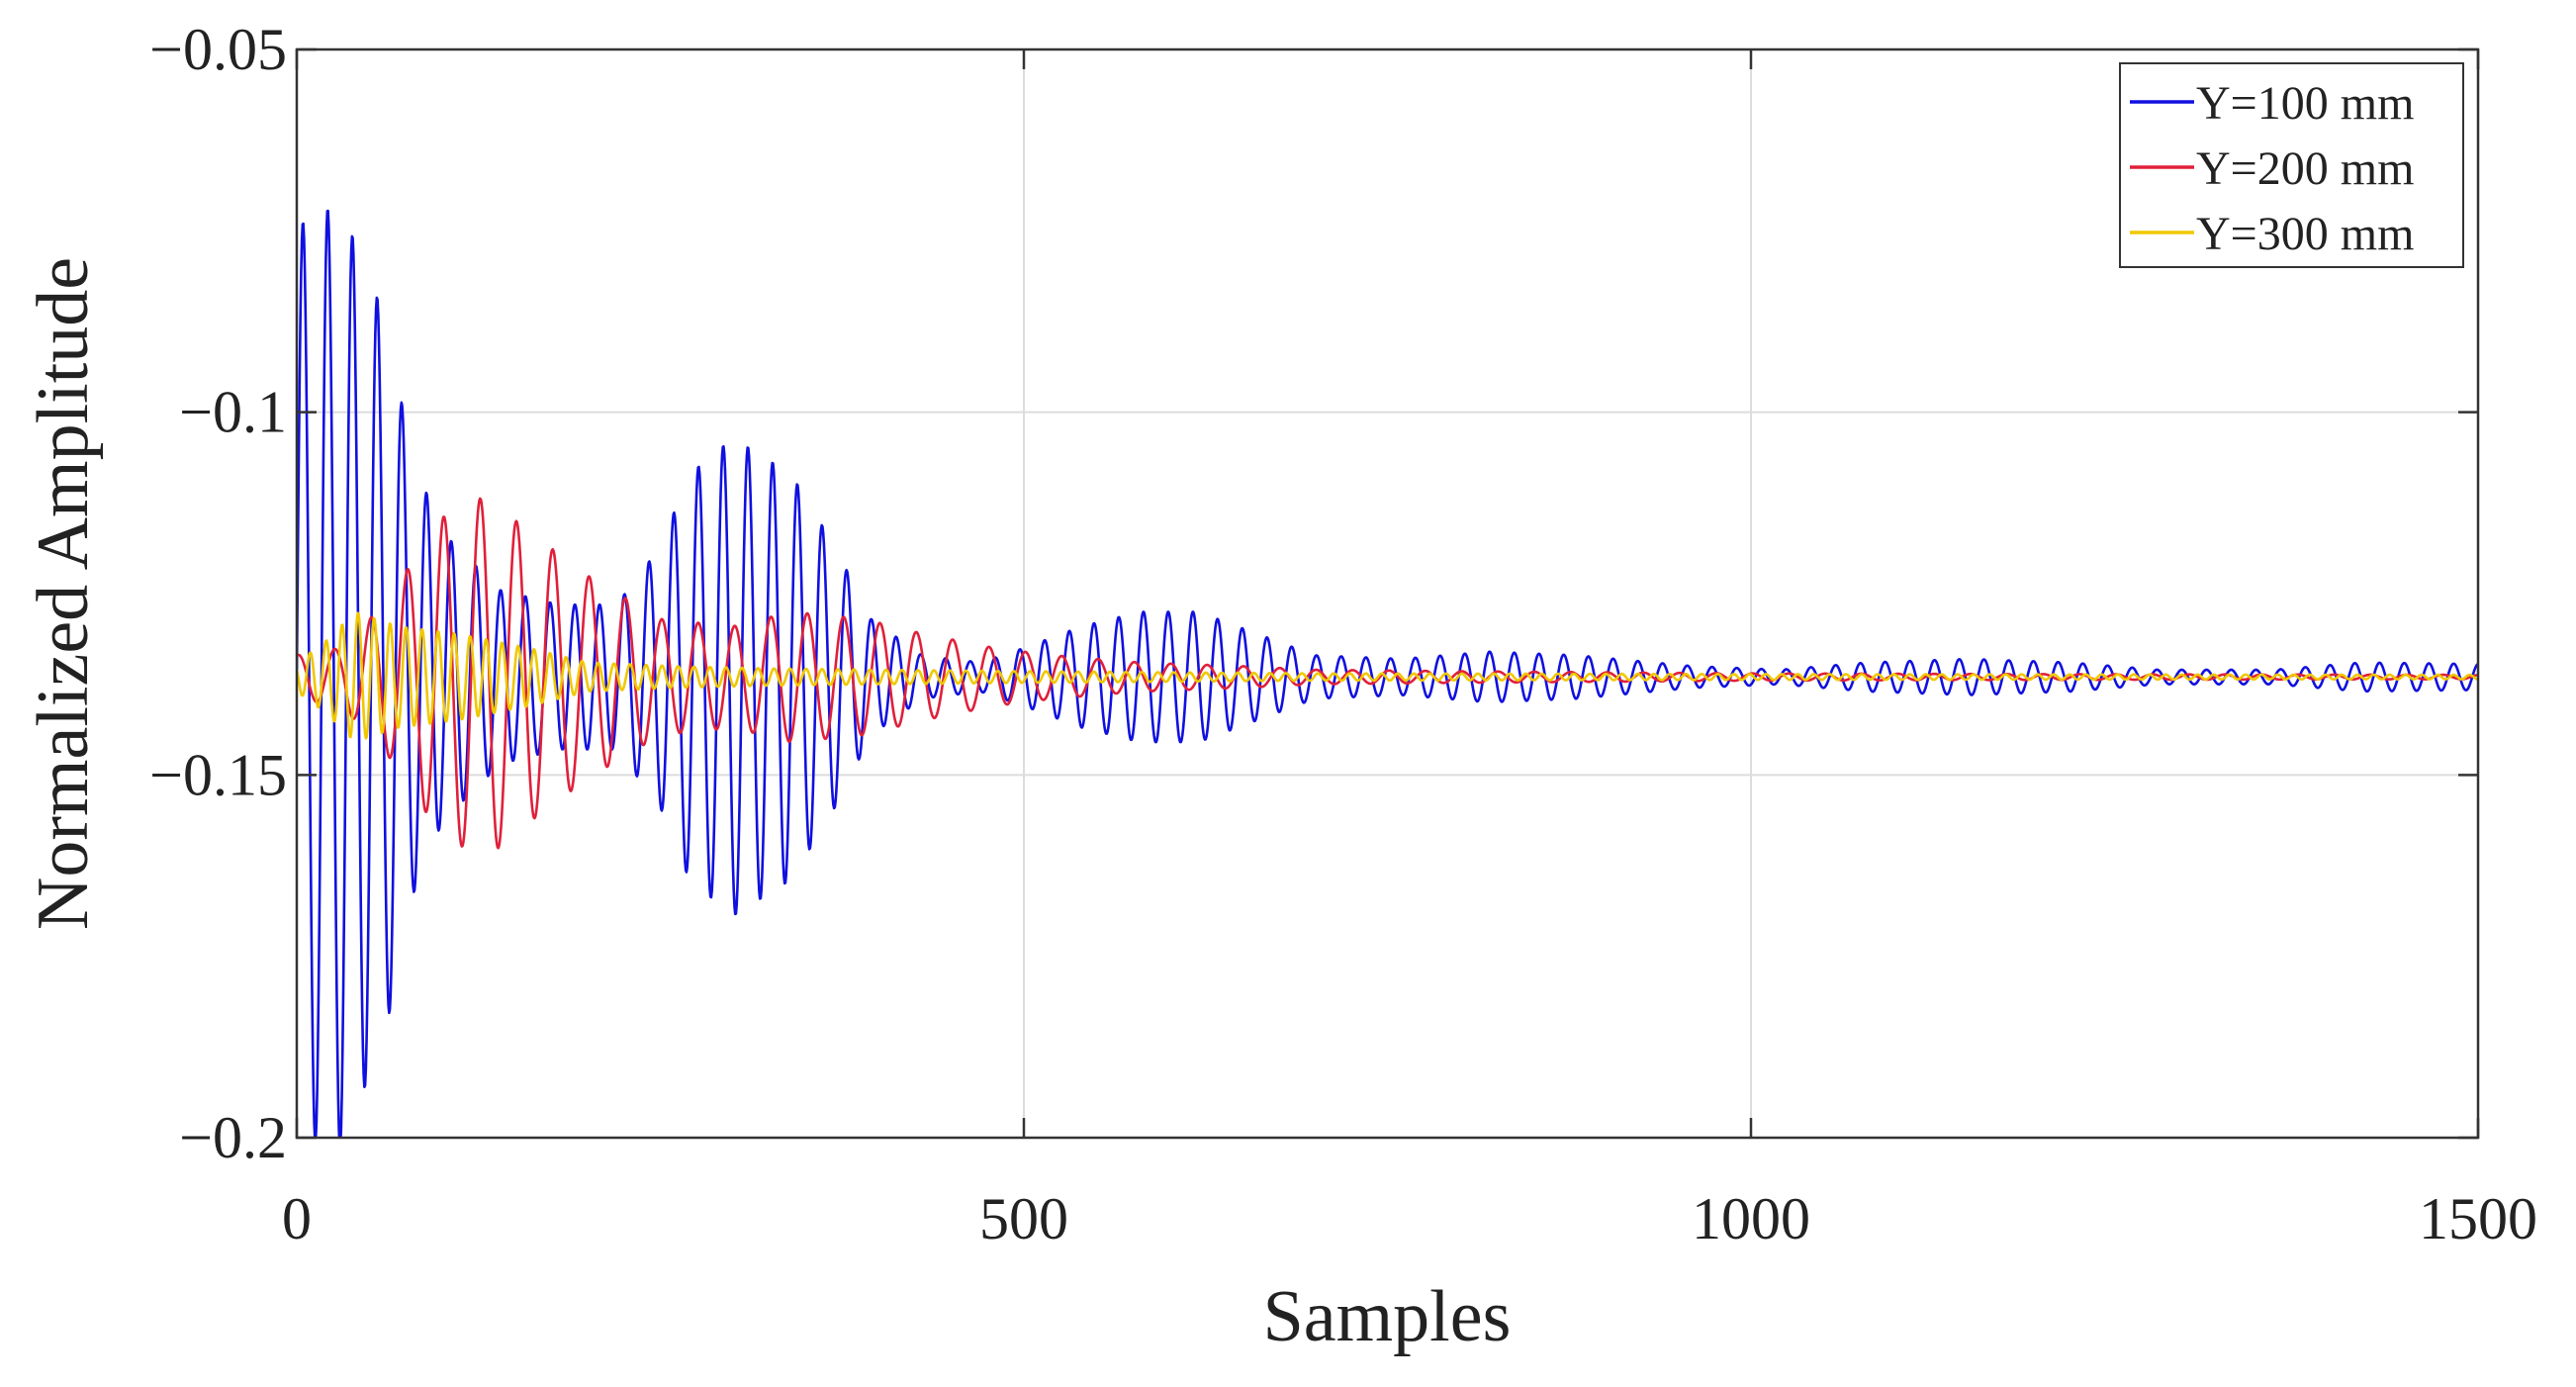  I want to click on legend-label-y100: Y=100 mm, so click(2305, 103).